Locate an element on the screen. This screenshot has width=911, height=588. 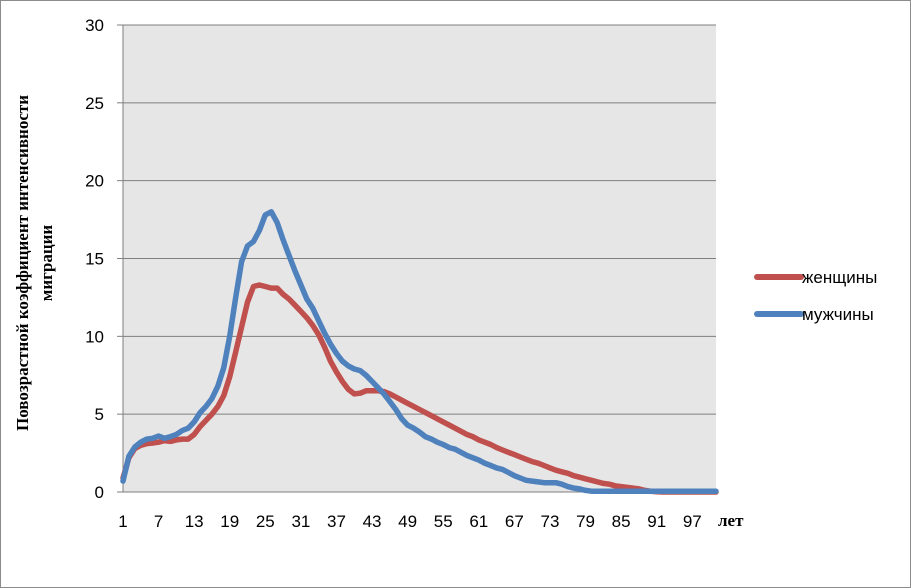
y-tick-label: 30 is located at coordinates (94, 25).